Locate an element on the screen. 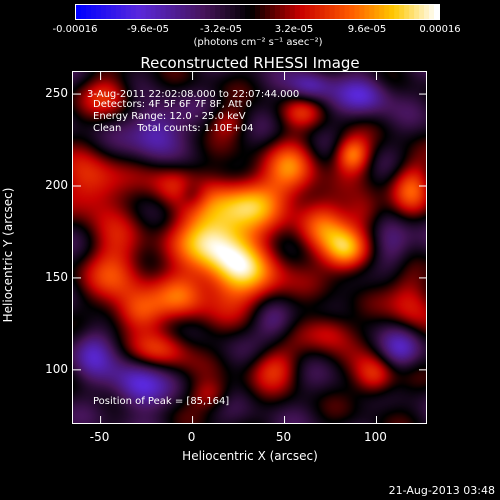 Image resolution: width=500 pixels, height=500 pixels. y-tick-label: 250 is located at coordinates (56, 93).